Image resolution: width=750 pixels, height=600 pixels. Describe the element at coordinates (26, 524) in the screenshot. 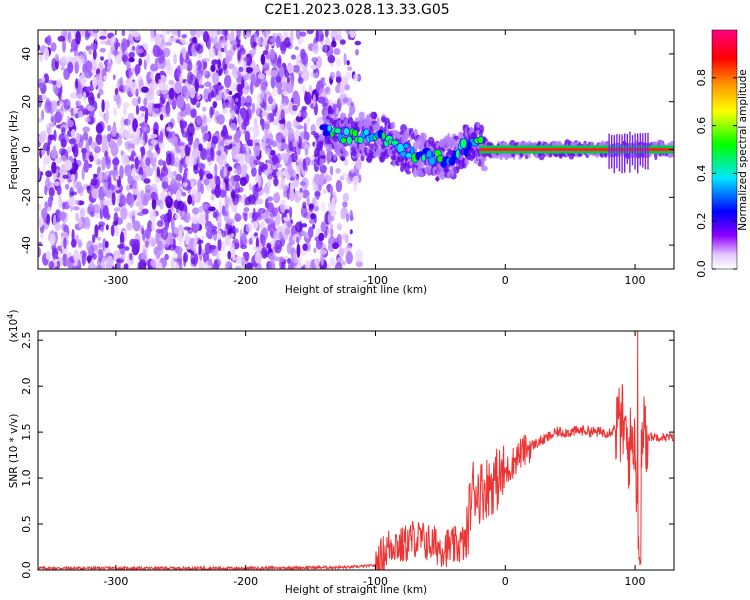

I see `y-tick-label: 0.5` at that location.